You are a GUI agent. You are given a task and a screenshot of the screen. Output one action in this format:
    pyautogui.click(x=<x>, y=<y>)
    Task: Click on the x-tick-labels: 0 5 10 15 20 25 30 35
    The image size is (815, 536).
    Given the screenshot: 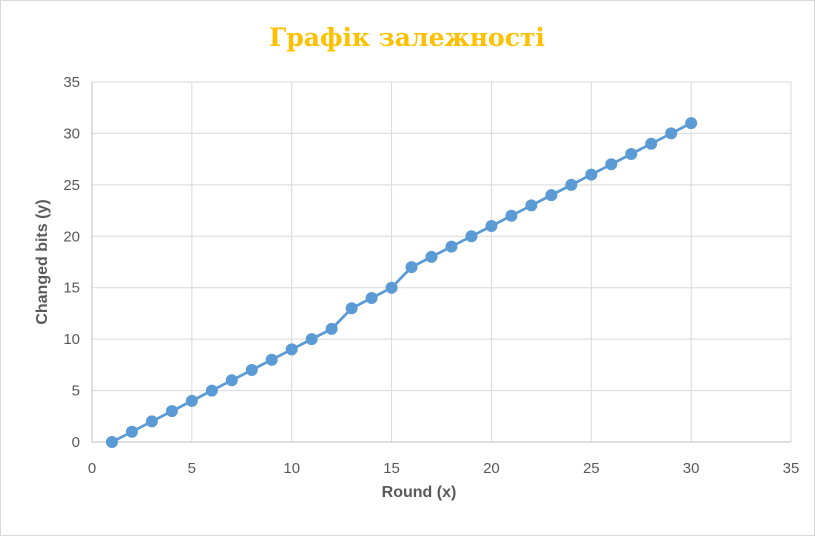 What is the action you would take?
    pyautogui.click(x=444, y=468)
    